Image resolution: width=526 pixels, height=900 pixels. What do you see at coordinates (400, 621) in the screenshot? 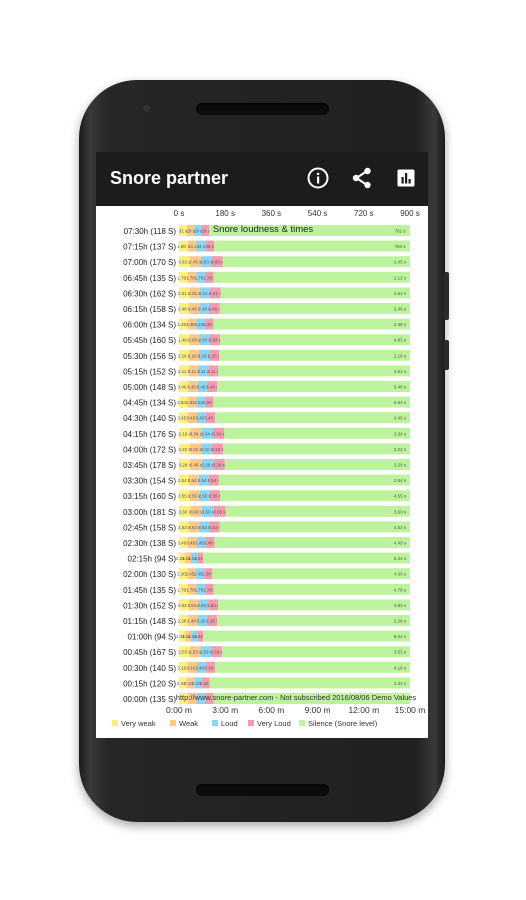
I see `bar-value-label: 2.28 s` at bounding box center [400, 621].